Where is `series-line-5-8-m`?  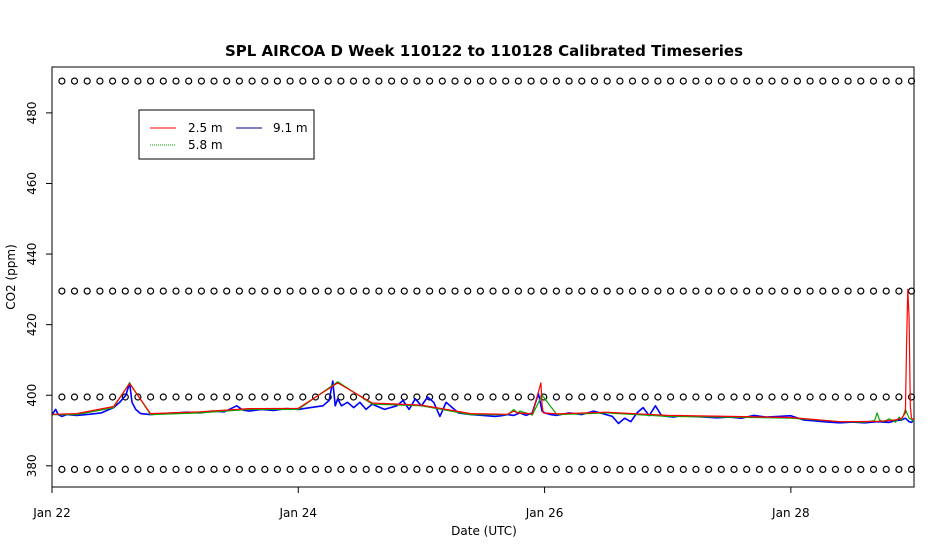 series-line-5-8-m is located at coordinates (483, 402).